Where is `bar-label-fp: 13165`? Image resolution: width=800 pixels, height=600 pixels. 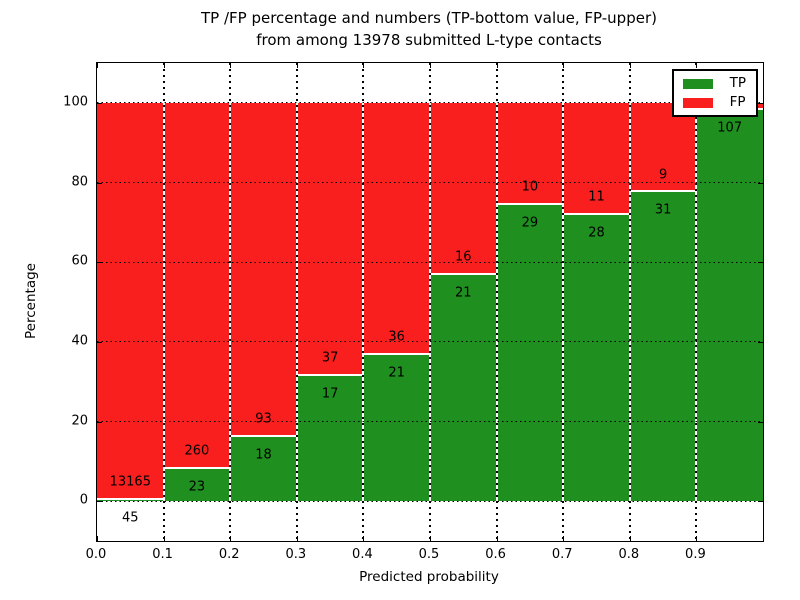 bar-label-fp: 13165 is located at coordinates (130, 482).